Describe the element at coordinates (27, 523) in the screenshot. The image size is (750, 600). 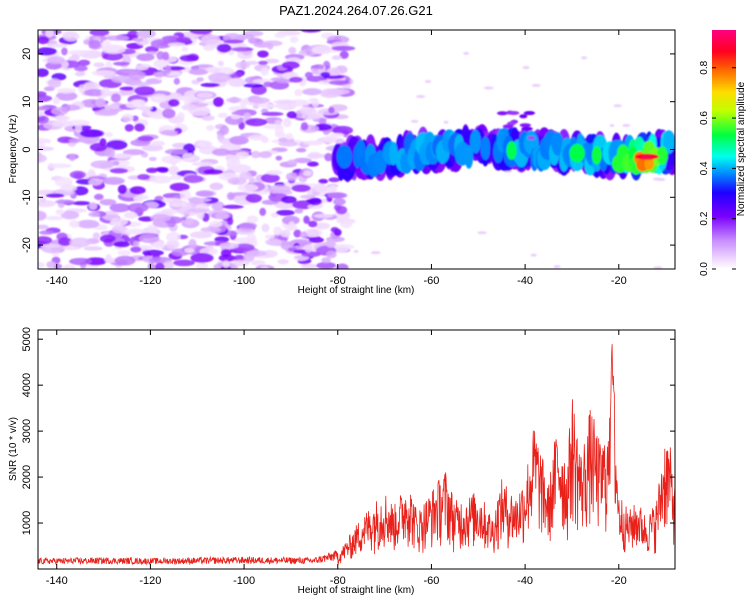
I see `snr-y-tick-label: 1000` at that location.